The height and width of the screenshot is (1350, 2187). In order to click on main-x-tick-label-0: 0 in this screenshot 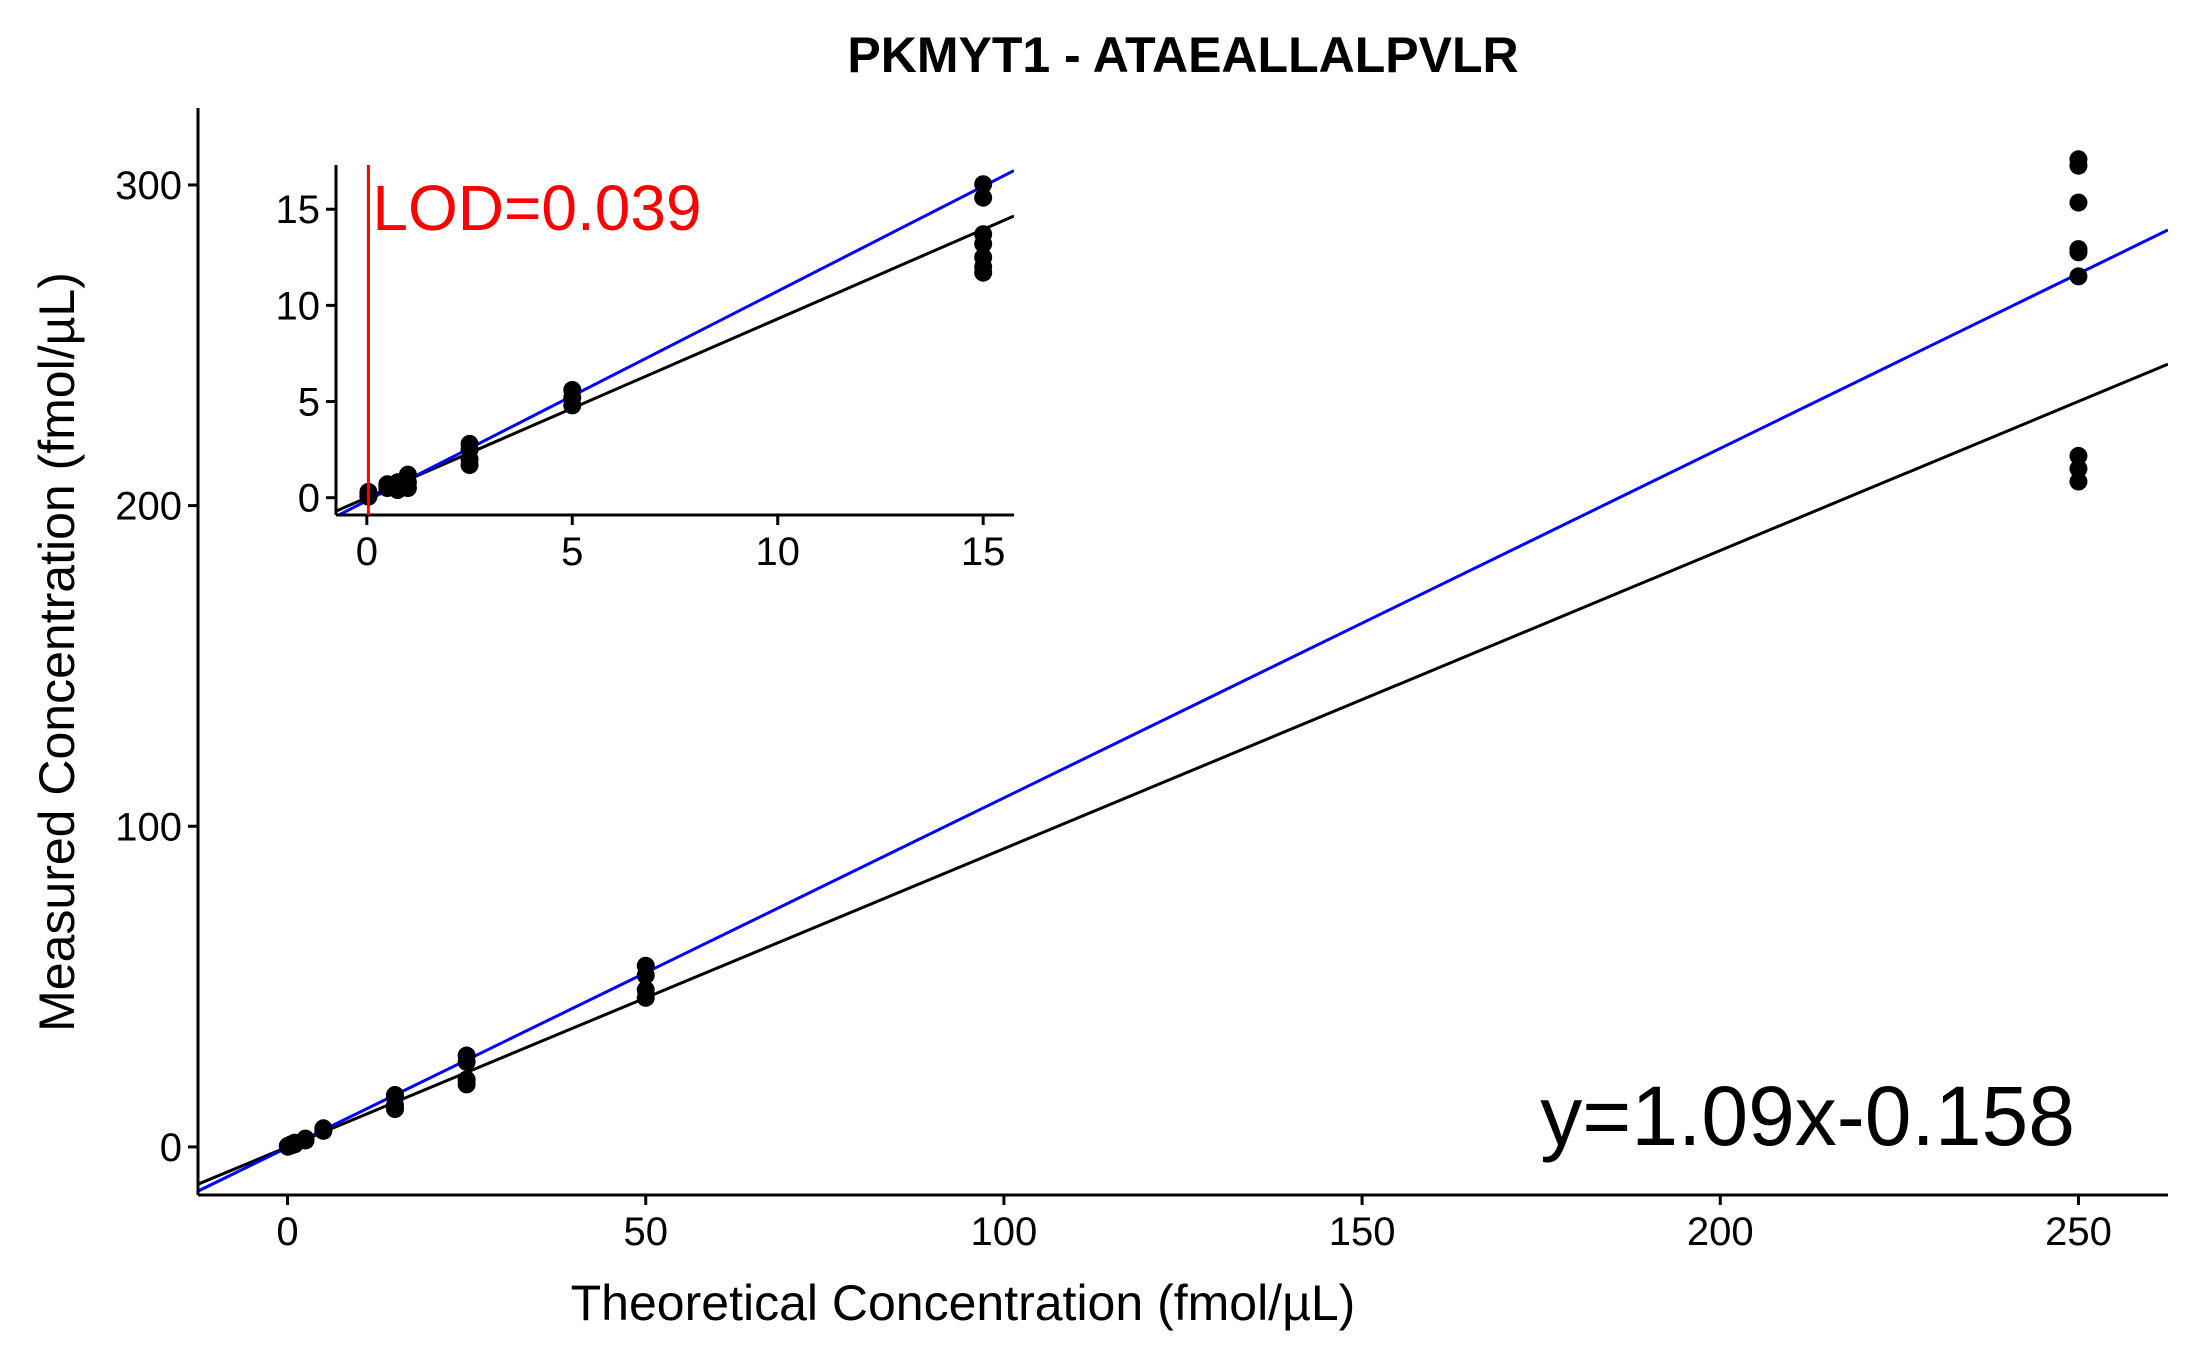, I will do `click(287, 1232)`.